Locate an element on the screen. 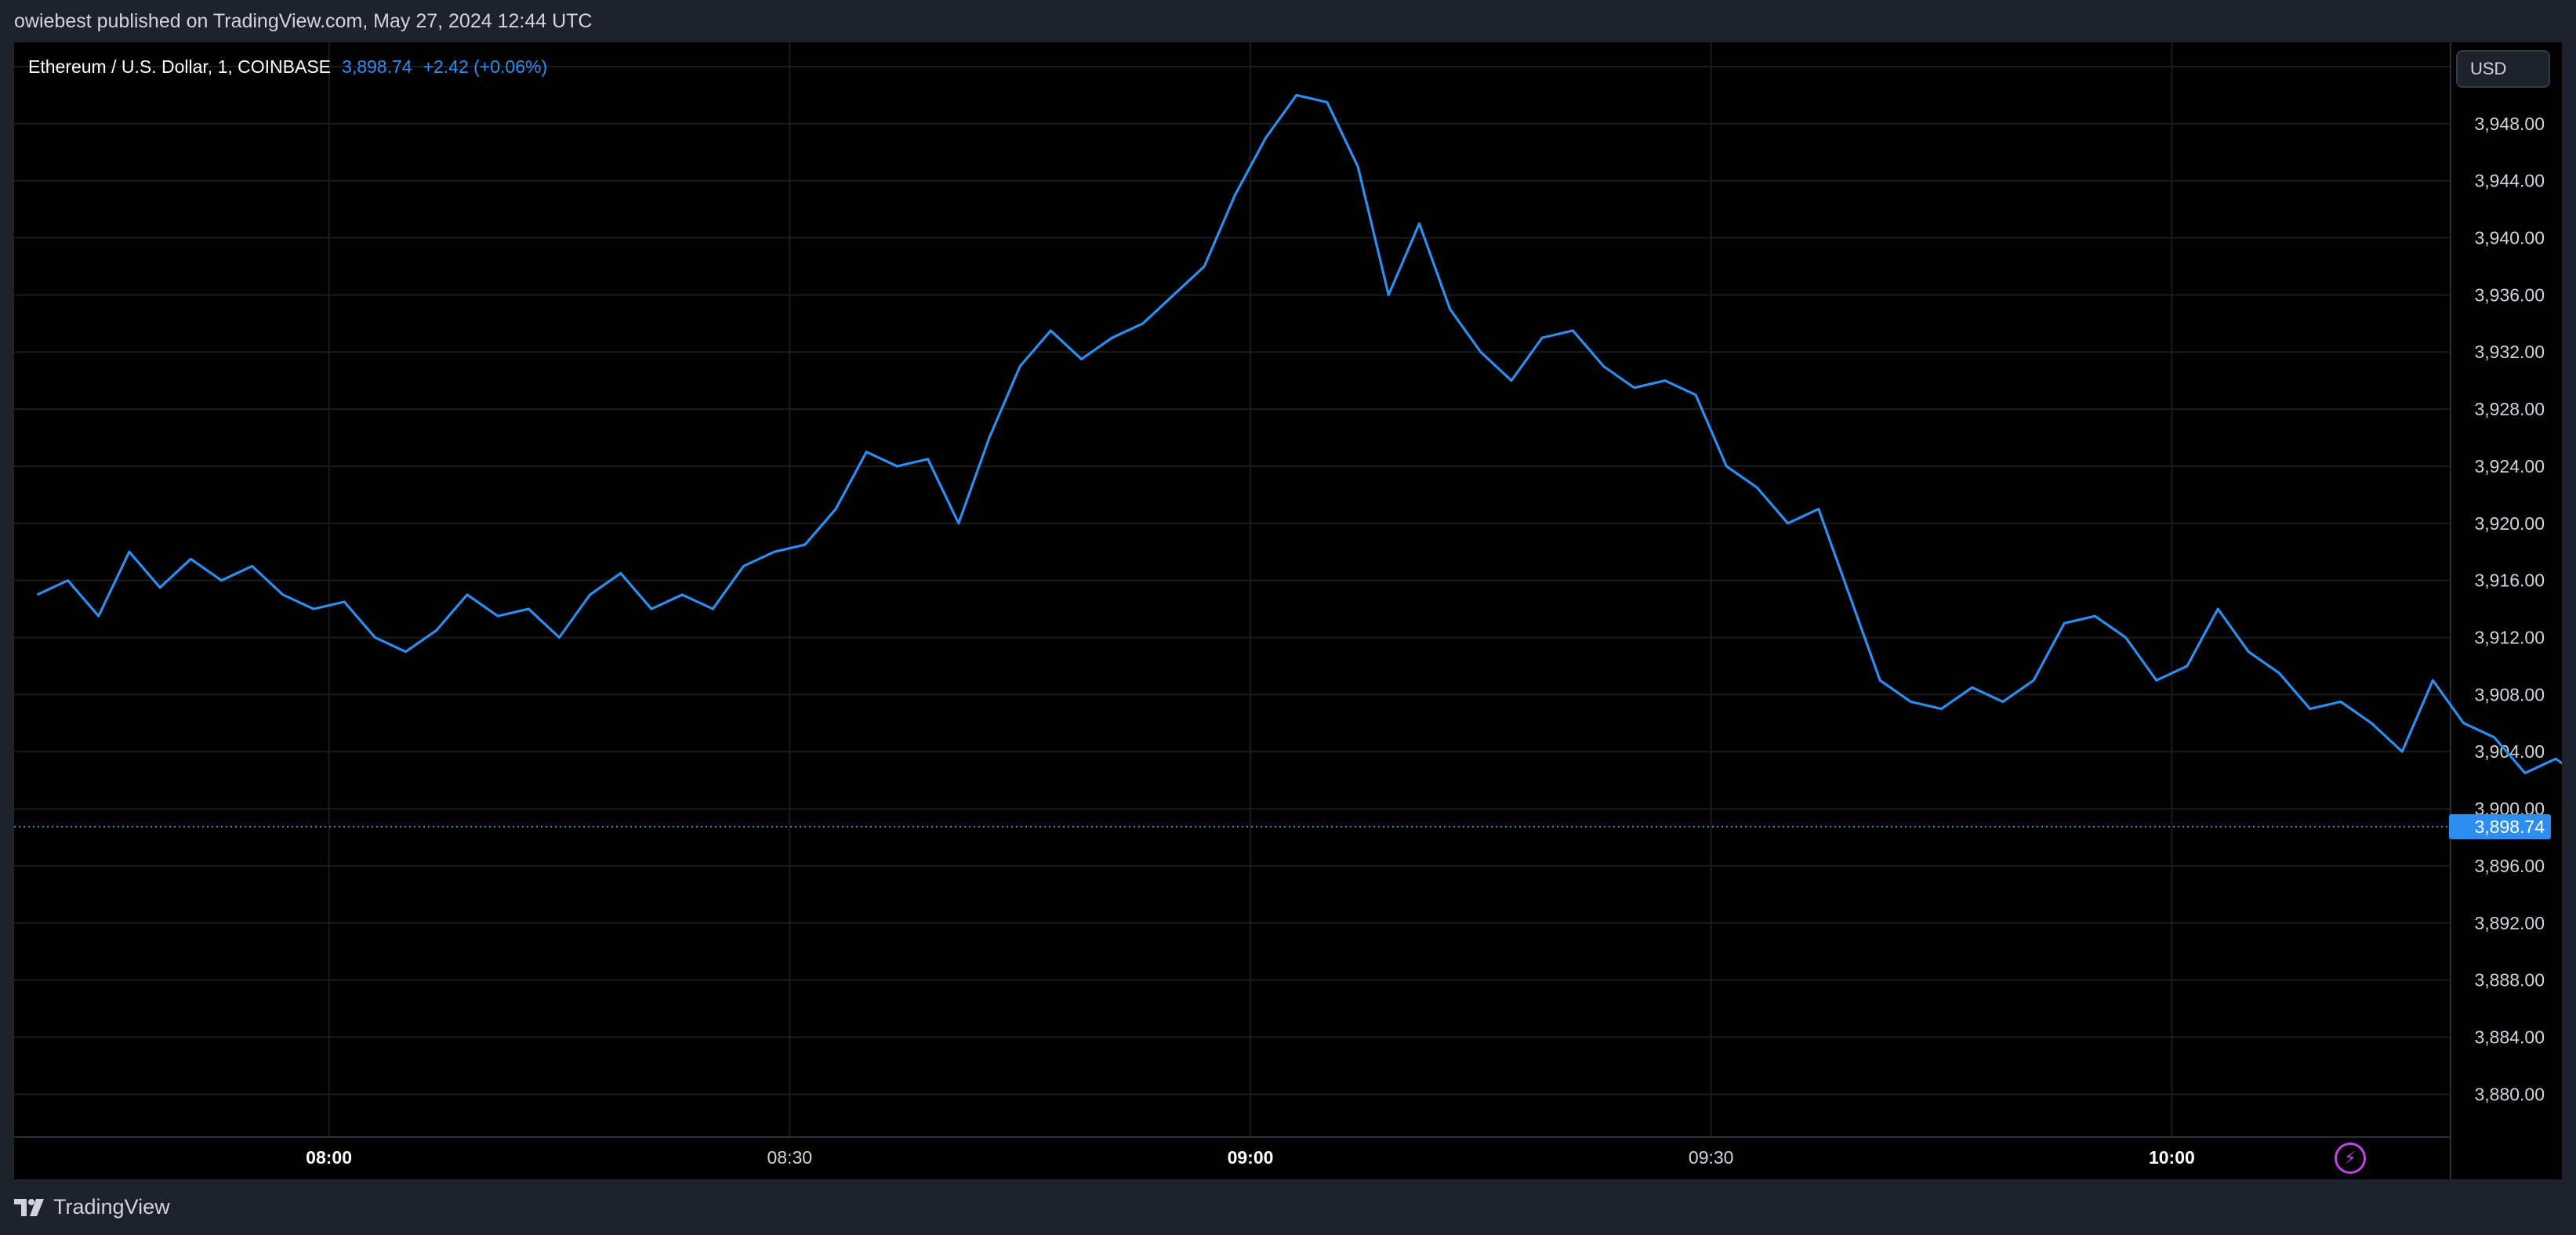 Image resolution: width=2576 pixels, height=1235 pixels. last-price-label-bg is located at coordinates (2500, 827).